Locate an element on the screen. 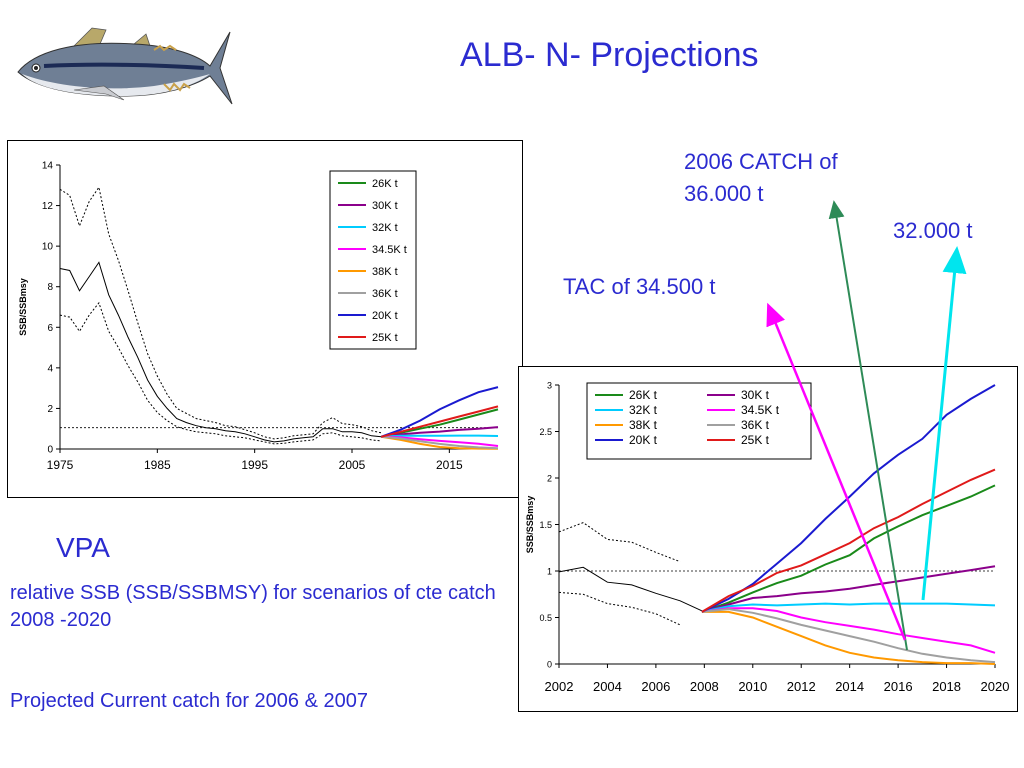 The width and height of the screenshot is (1024, 768). x-tick-label: 2016 is located at coordinates (898, 686).